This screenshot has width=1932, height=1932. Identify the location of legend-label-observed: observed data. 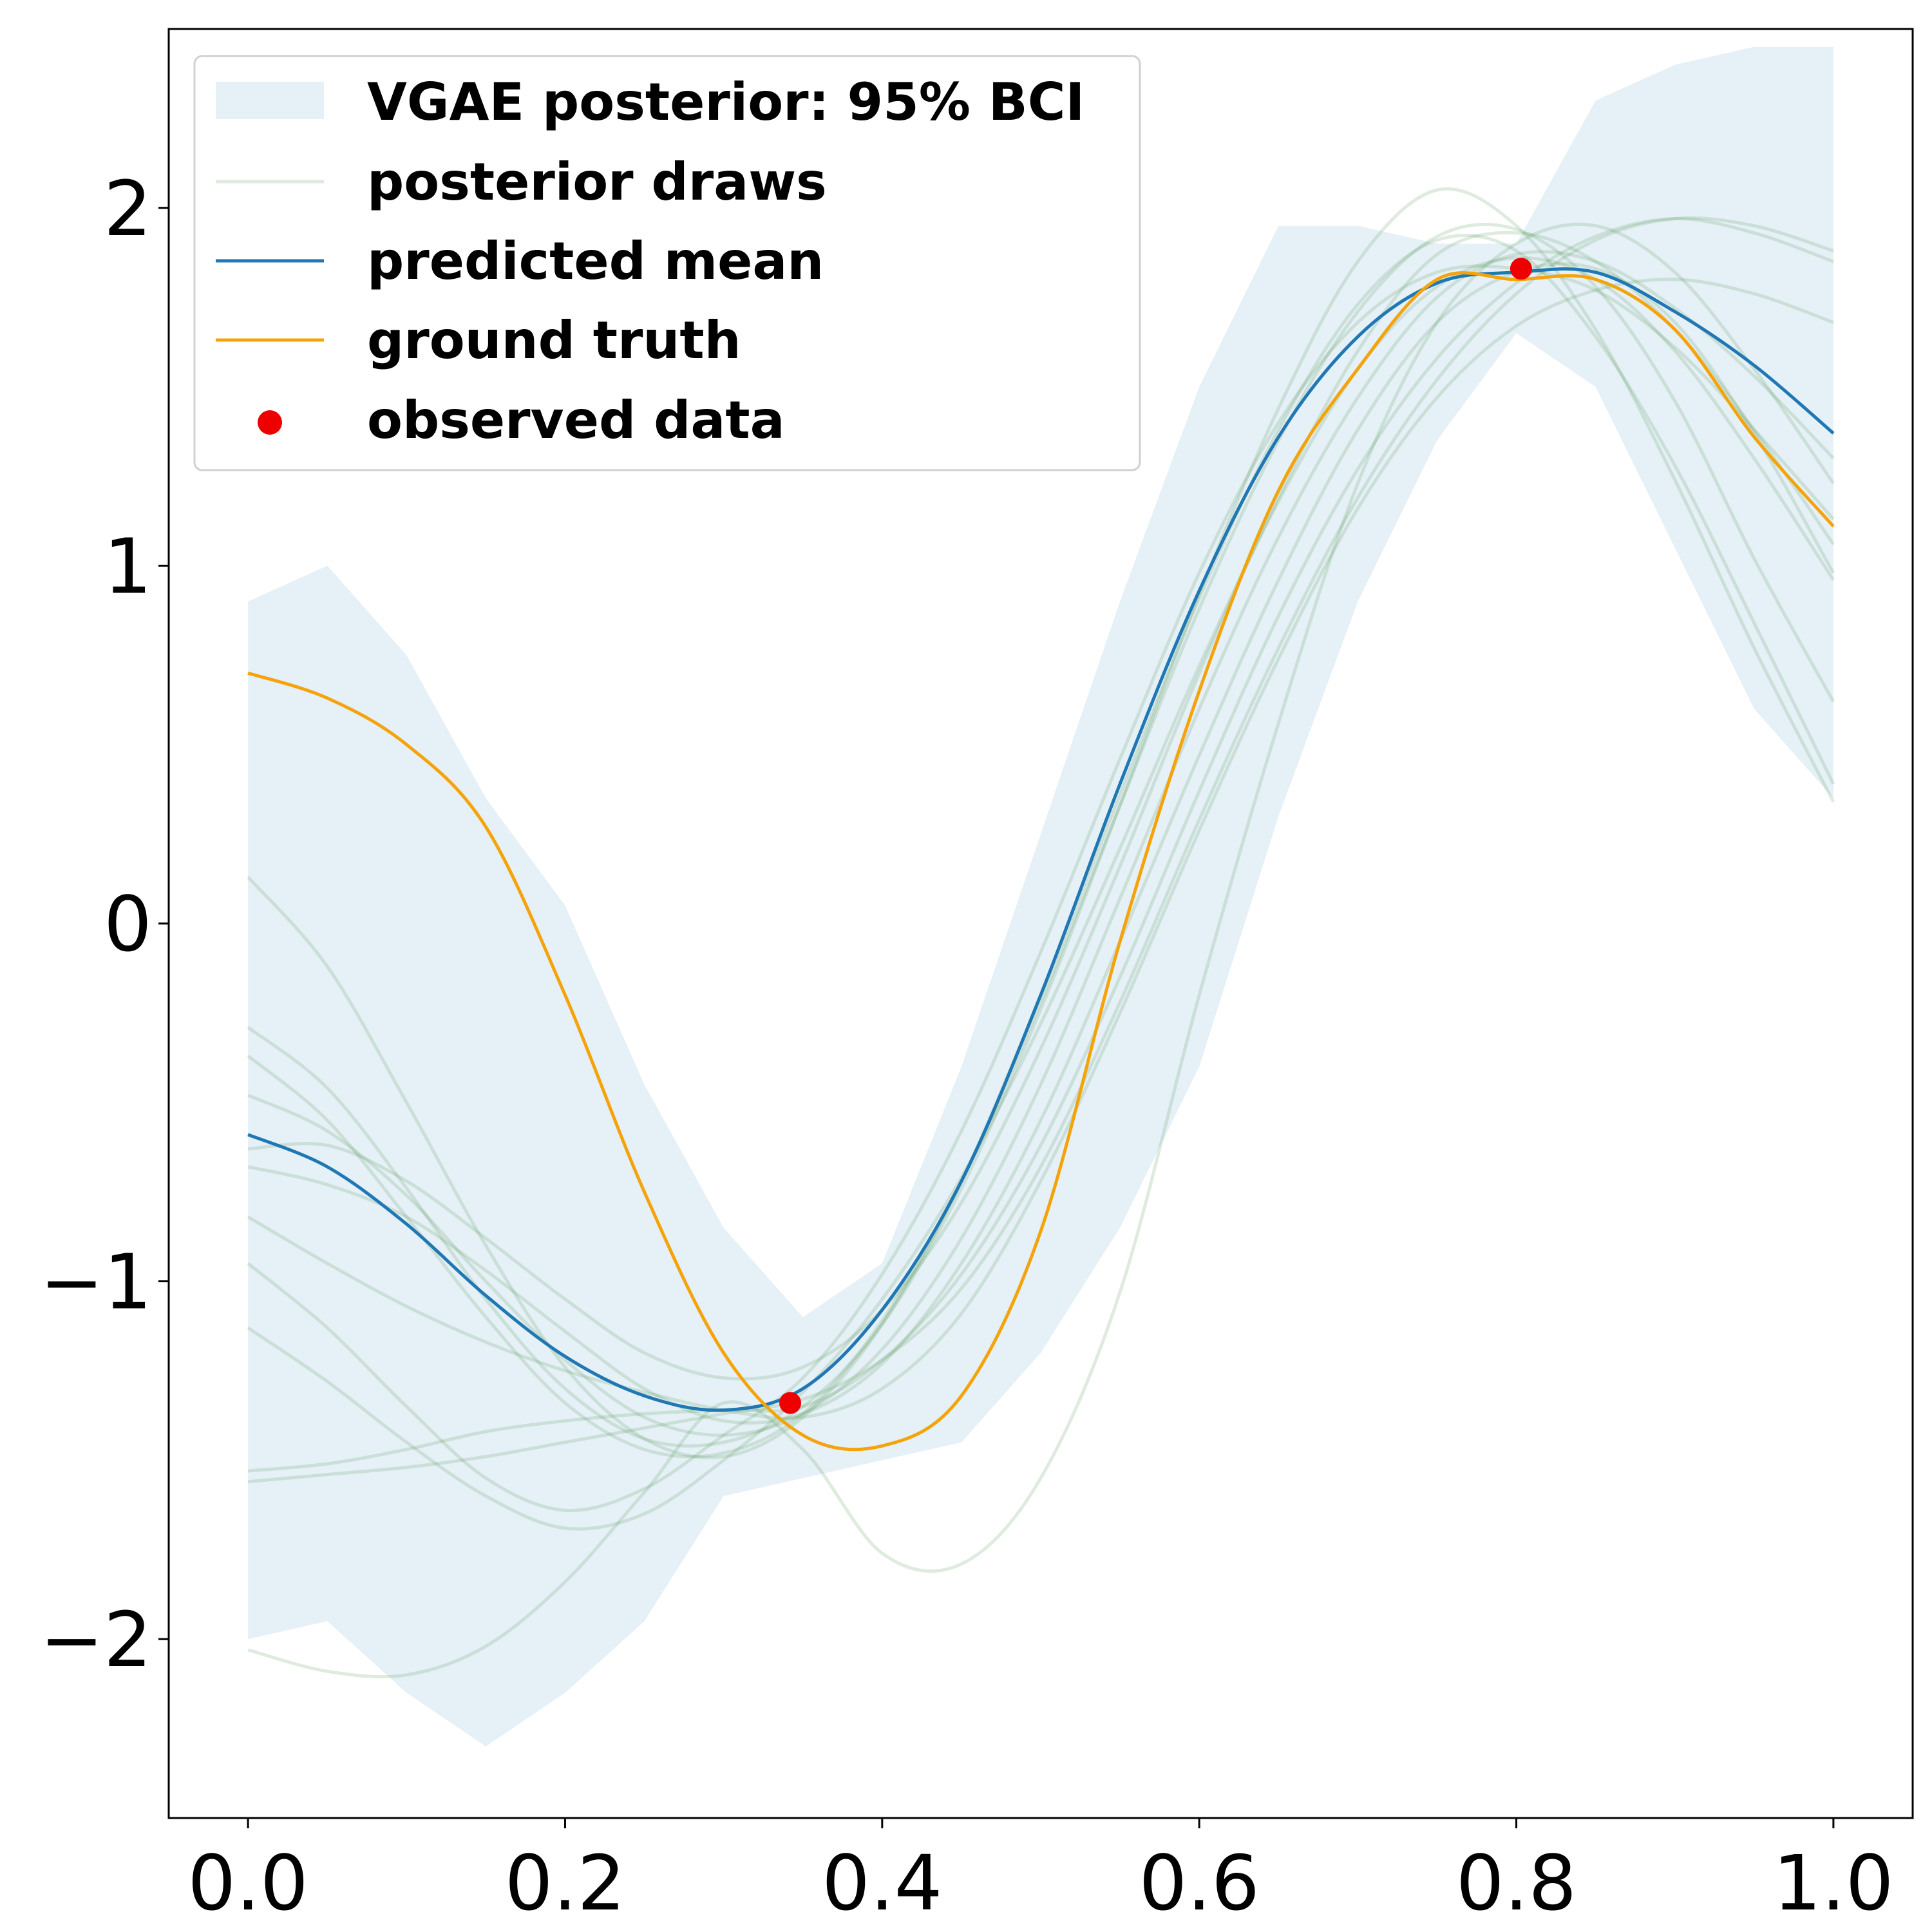
(576, 420).